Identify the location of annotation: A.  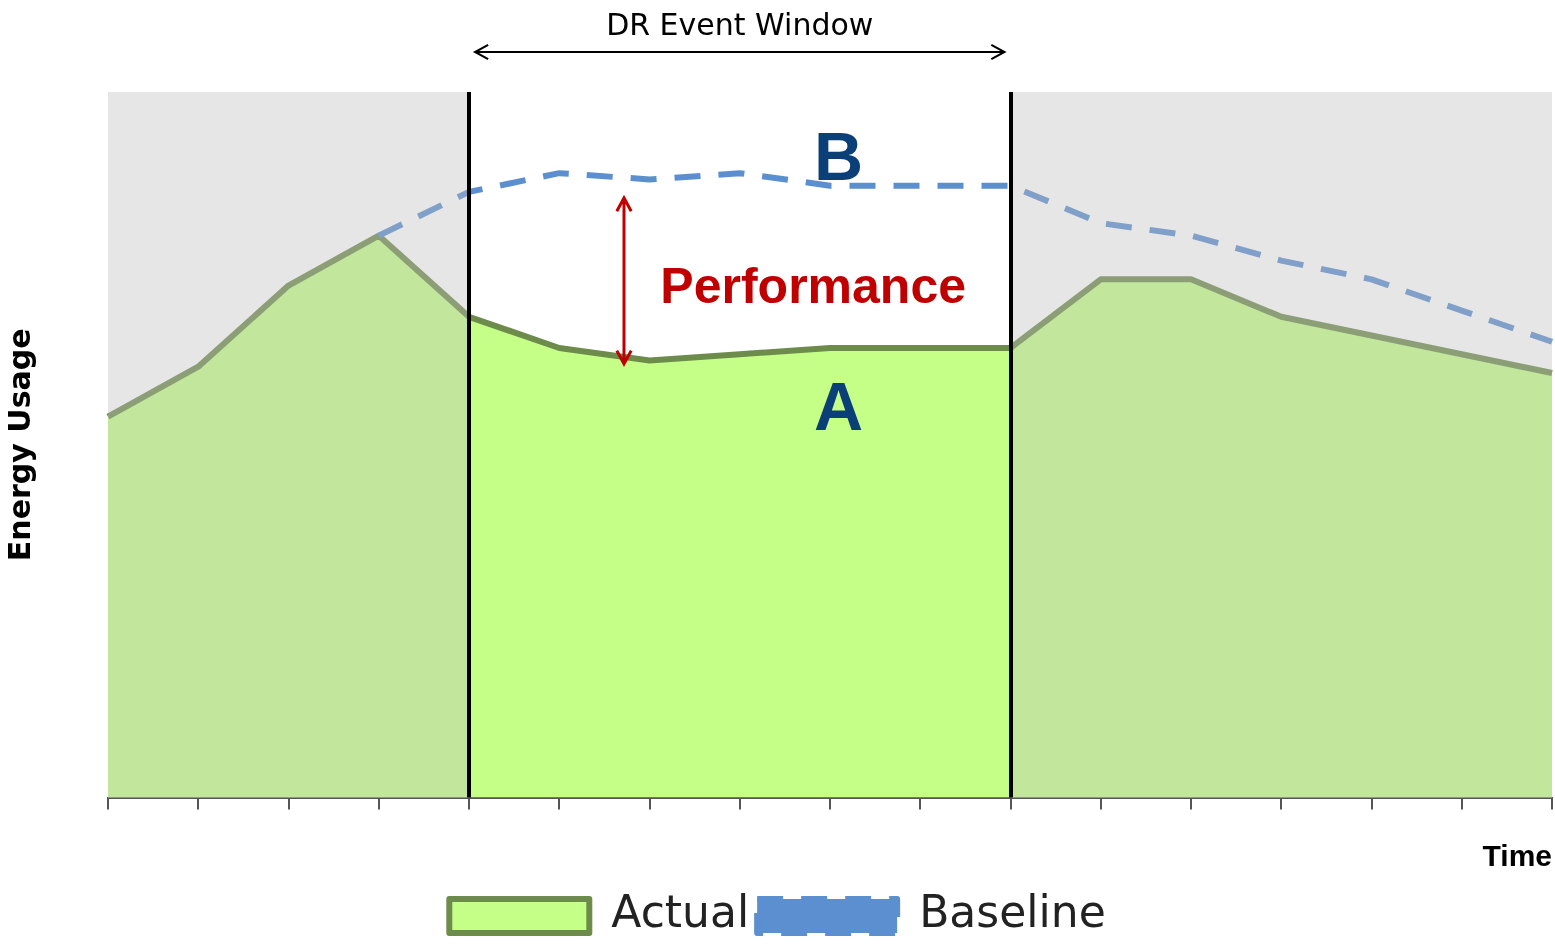
(839, 406).